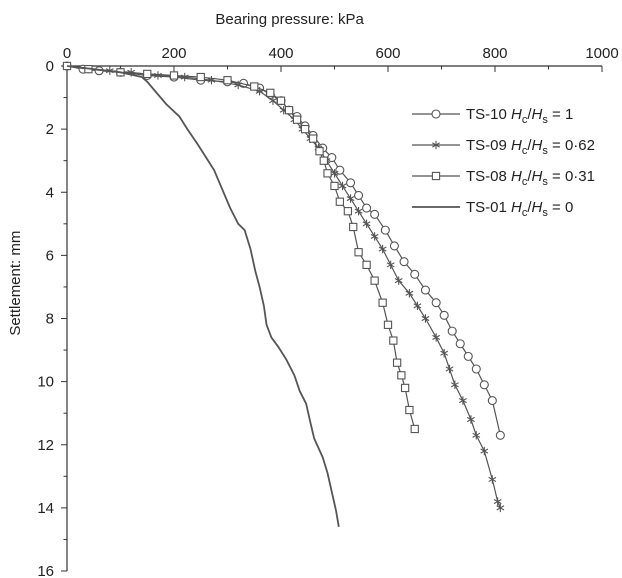  I want to click on legend-label: TS-01 Hc/Hs = 0, so click(519, 209).